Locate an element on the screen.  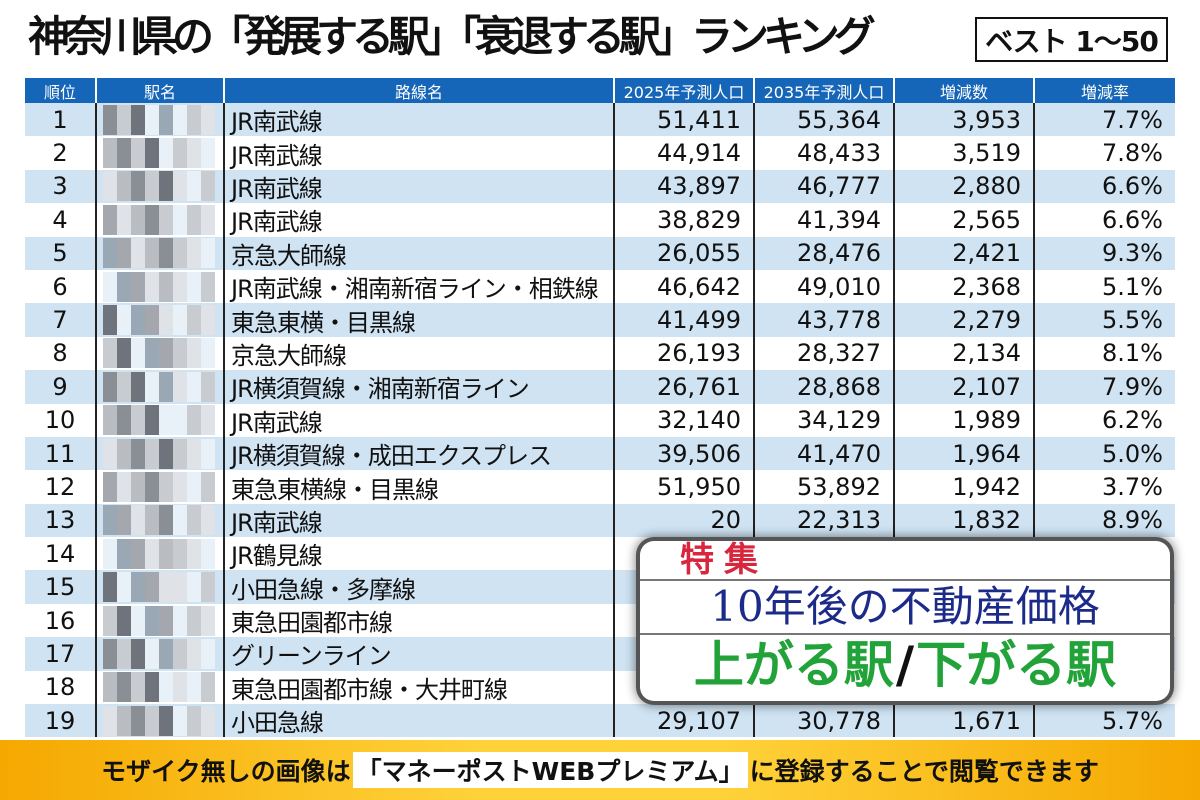
table-row: 1 JR南武線 51,411 55,364 3,953 7.7% is located at coordinates (600, 120).